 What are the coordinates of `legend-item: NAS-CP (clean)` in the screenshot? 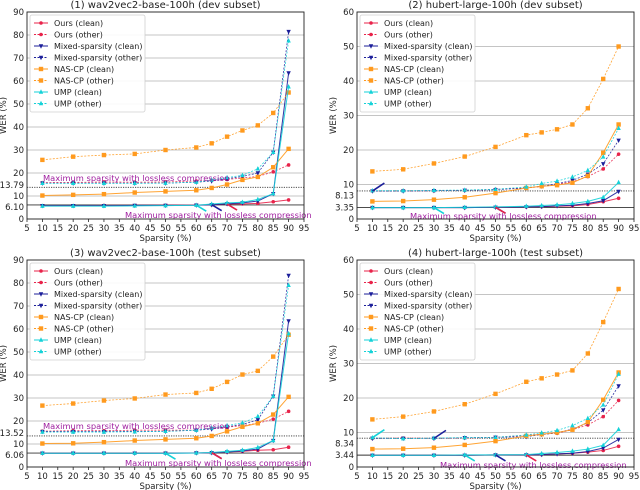 It's located at (74, 69).